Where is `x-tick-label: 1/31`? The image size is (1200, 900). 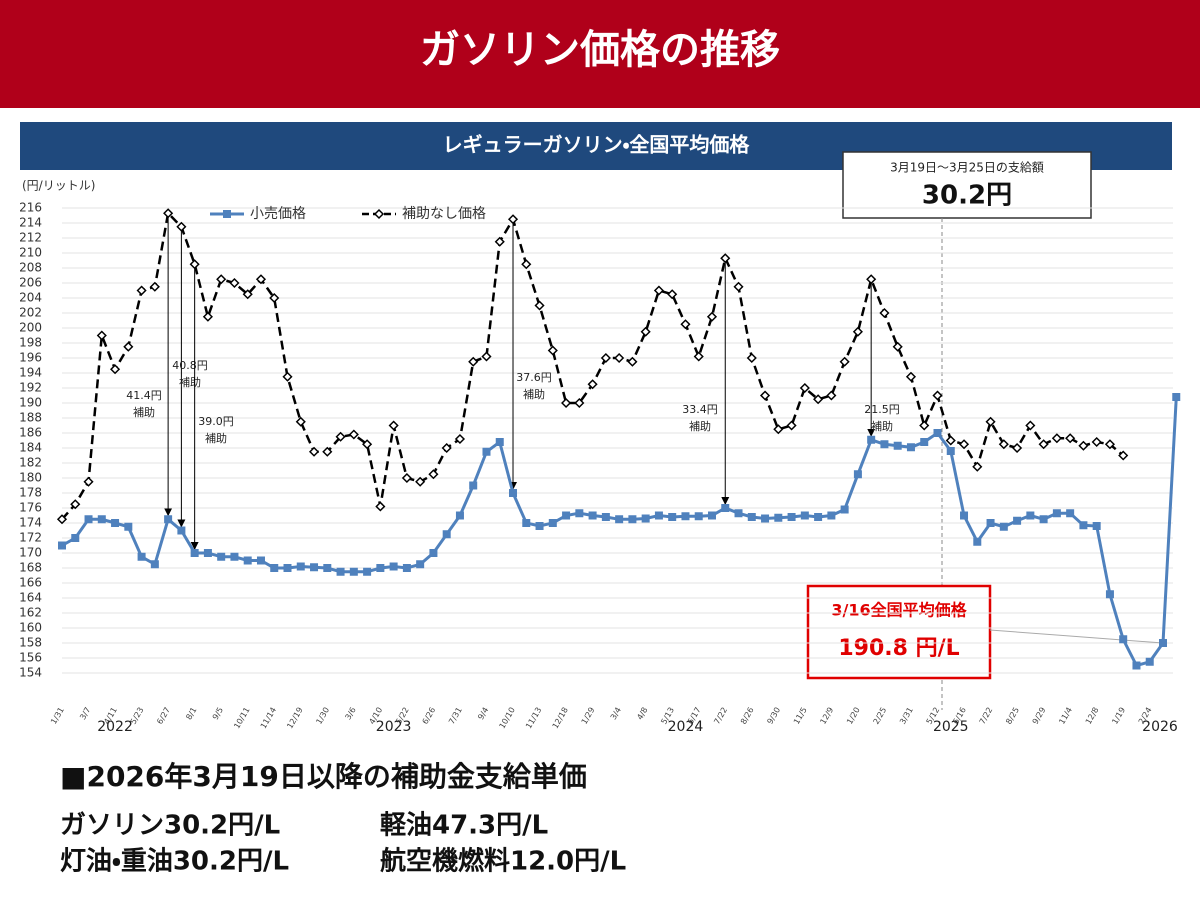 x-tick-label: 1/31 is located at coordinates (57, 716).